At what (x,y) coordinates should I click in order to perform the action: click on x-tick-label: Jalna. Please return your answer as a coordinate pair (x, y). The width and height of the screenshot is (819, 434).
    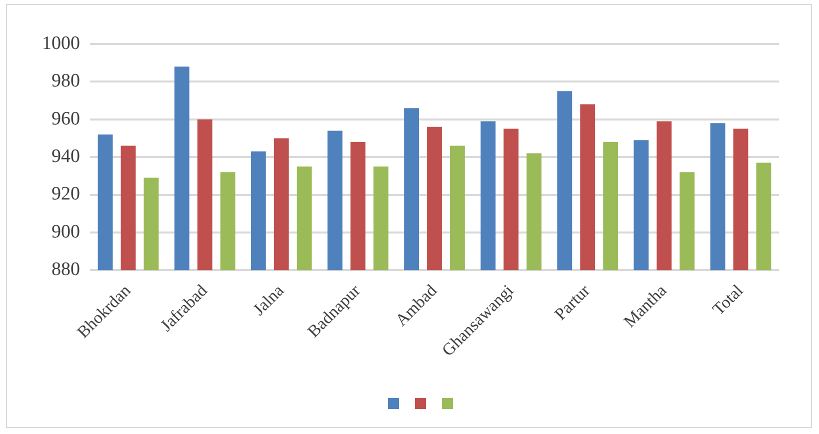
    Looking at the image, I should click on (268, 300).